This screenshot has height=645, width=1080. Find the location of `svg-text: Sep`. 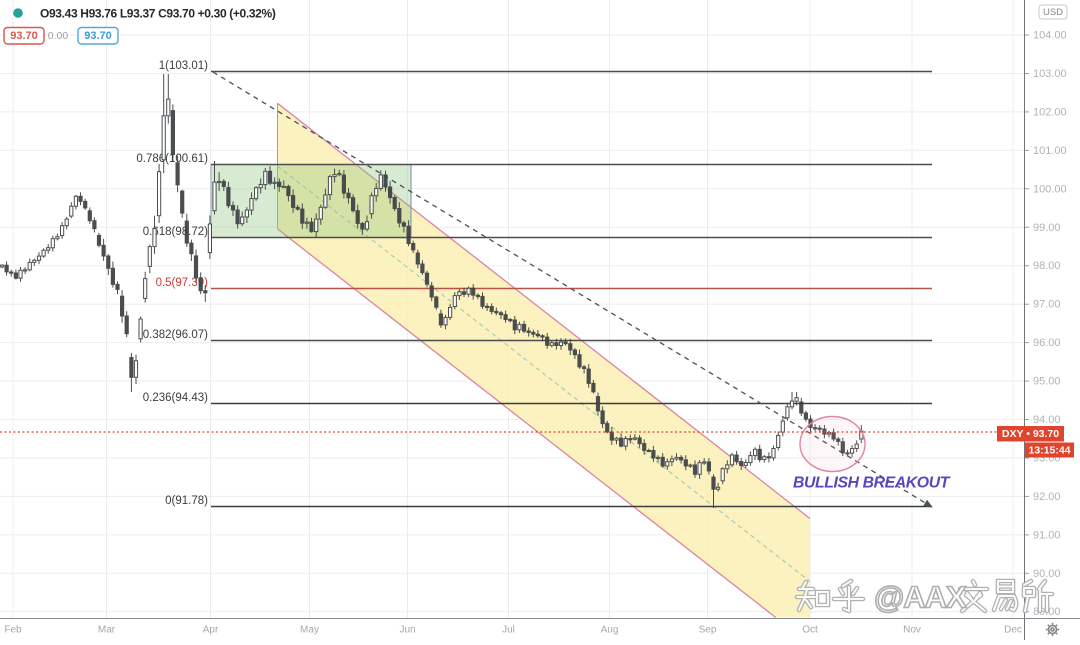

svg-text: Sep is located at coordinates (708, 630).